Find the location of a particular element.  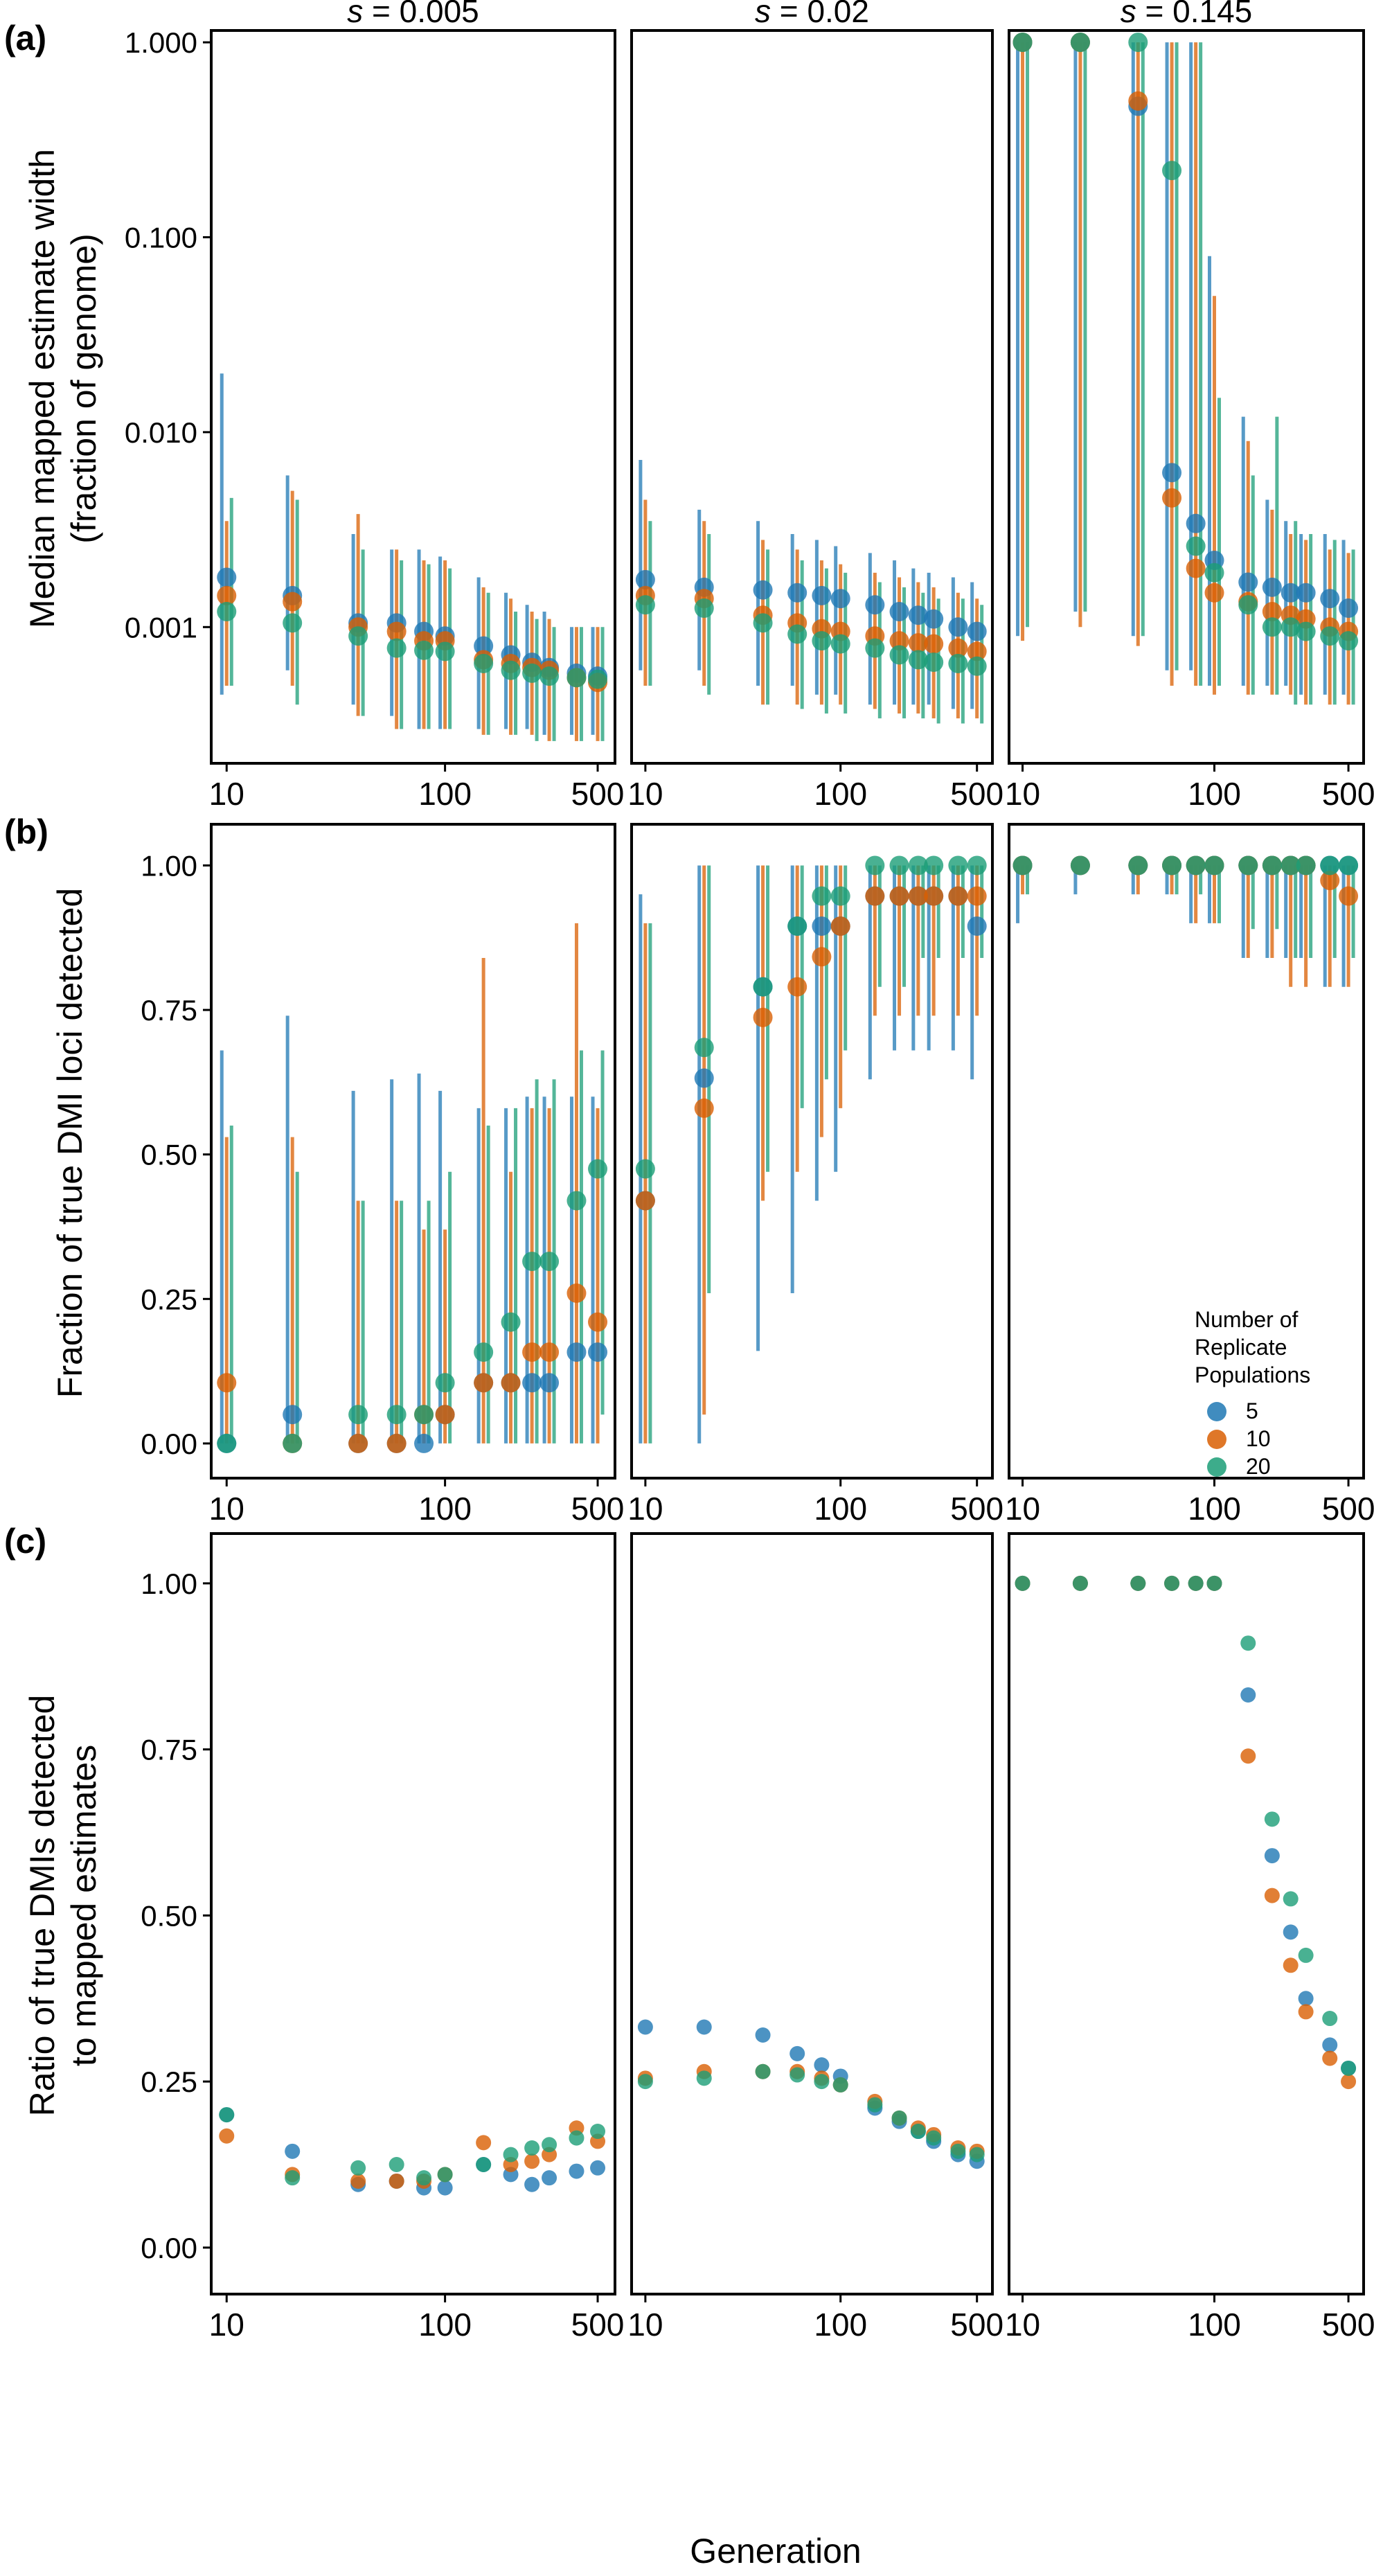

y-axis-label: (fraction of genome) is located at coordinates (83, 388).